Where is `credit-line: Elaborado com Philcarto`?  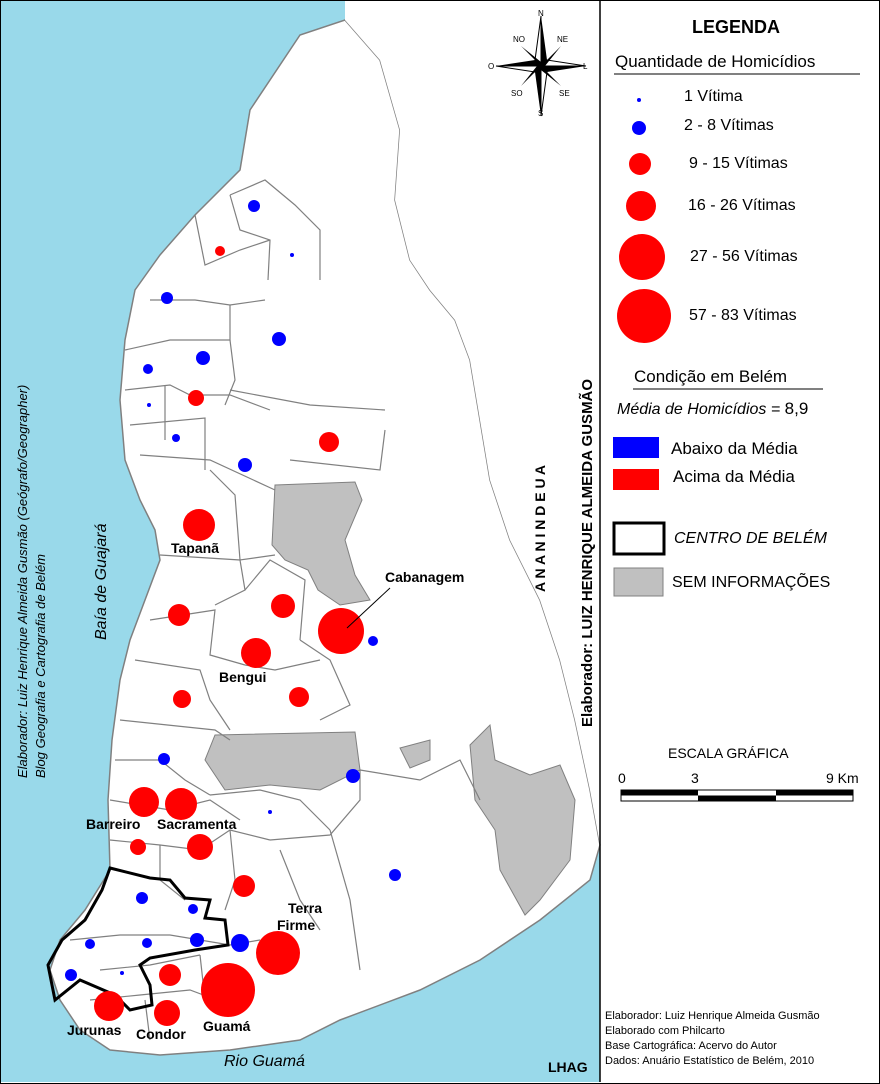
credit-line: Elaborado com Philcarto is located at coordinates (665, 1031).